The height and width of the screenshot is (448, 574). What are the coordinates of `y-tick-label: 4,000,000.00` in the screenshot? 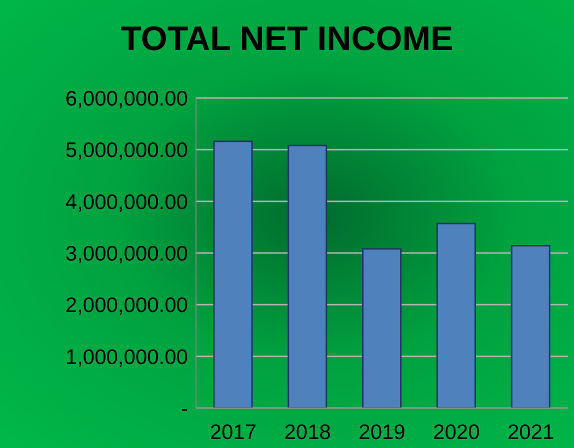 It's located at (126, 202).